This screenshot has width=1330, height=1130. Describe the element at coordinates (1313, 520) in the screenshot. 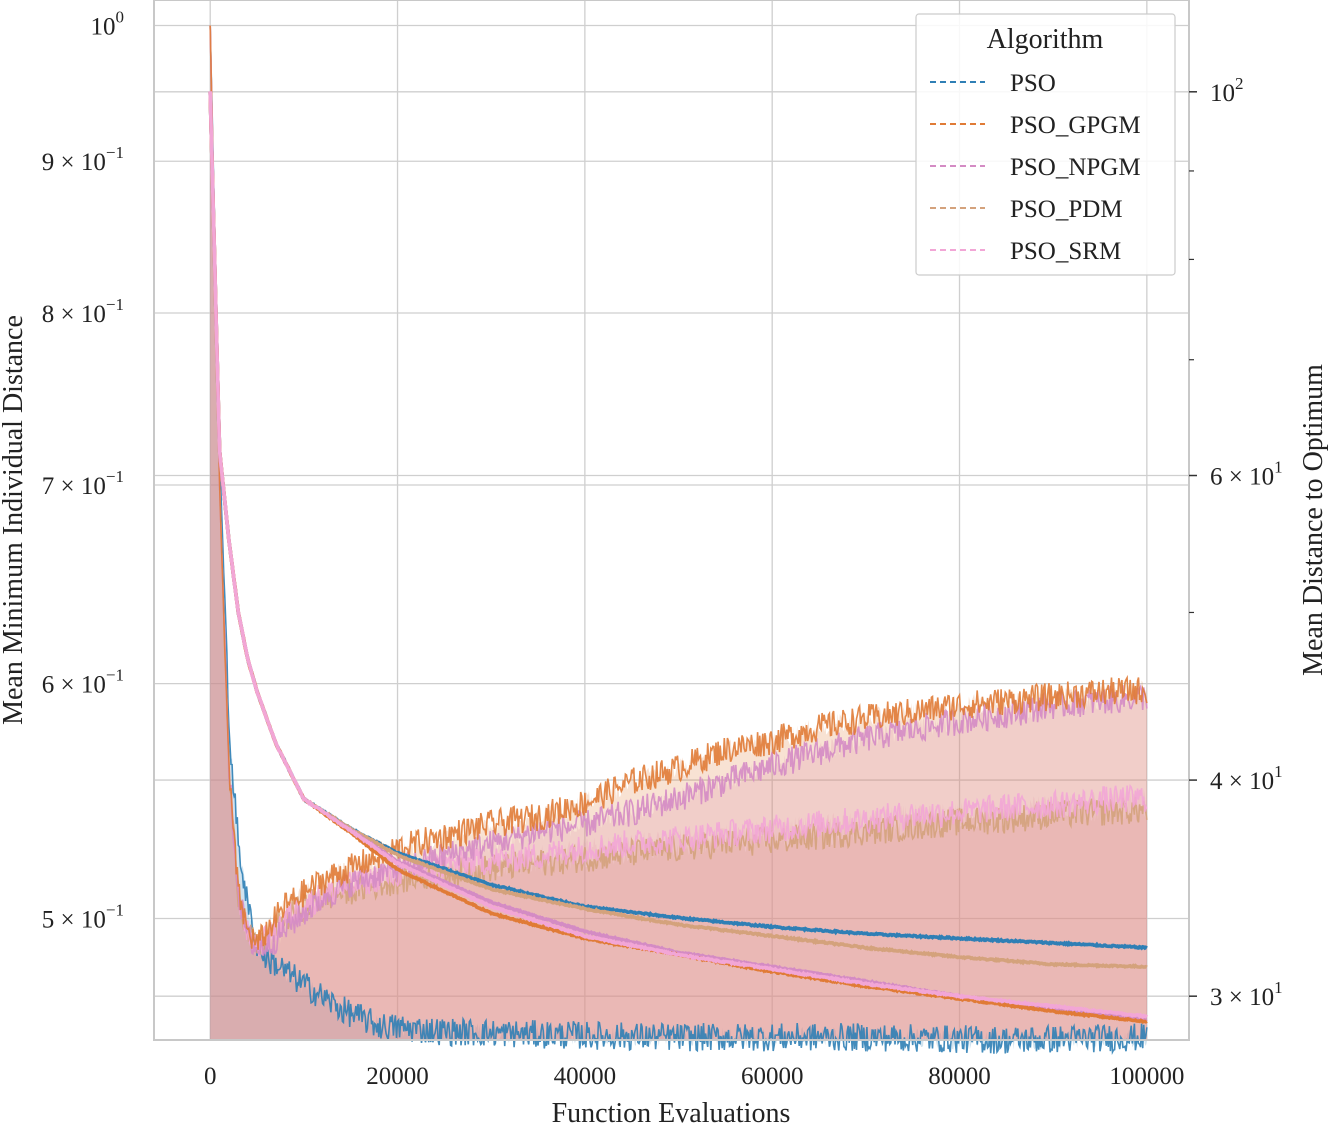

I see `right-y-axis-title: Mean Distance to Optimum` at that location.